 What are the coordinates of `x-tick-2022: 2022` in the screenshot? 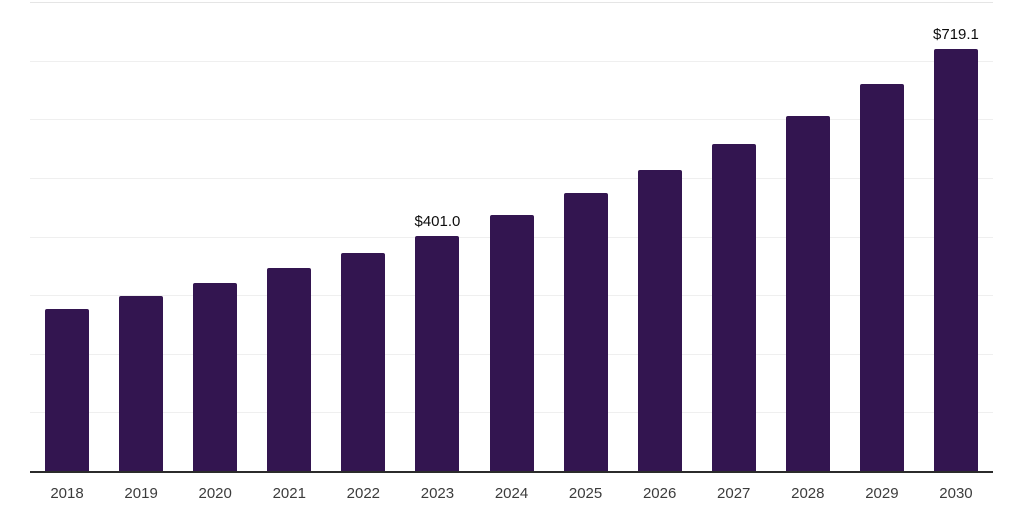 It's located at (363, 493).